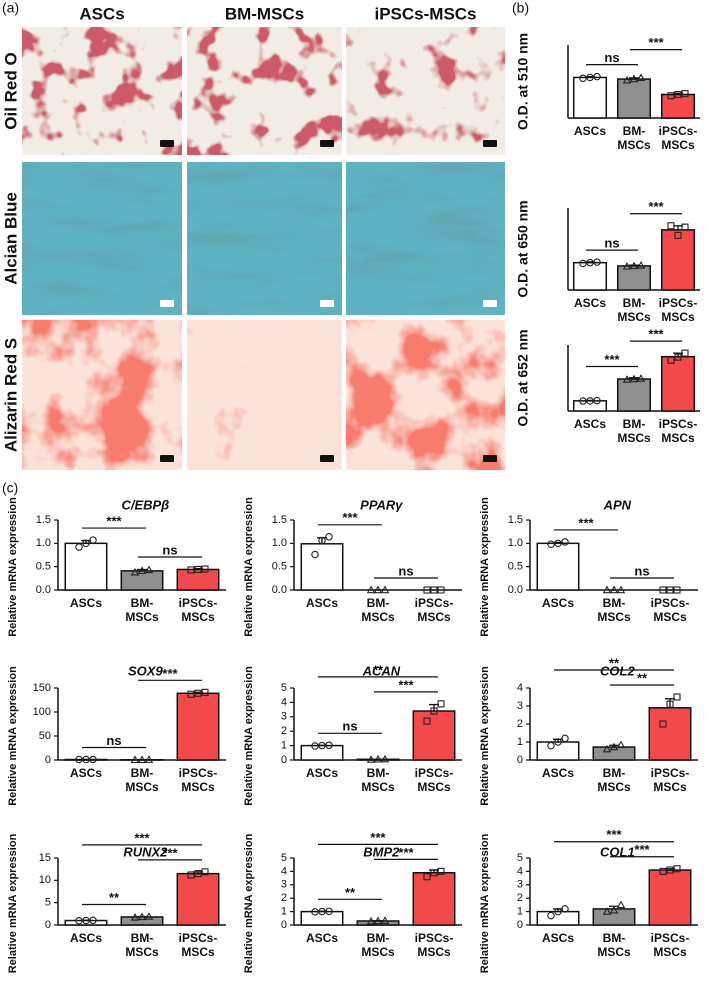  Describe the element at coordinates (45, 736) in the screenshot. I see `y-tick-label: 50` at that location.